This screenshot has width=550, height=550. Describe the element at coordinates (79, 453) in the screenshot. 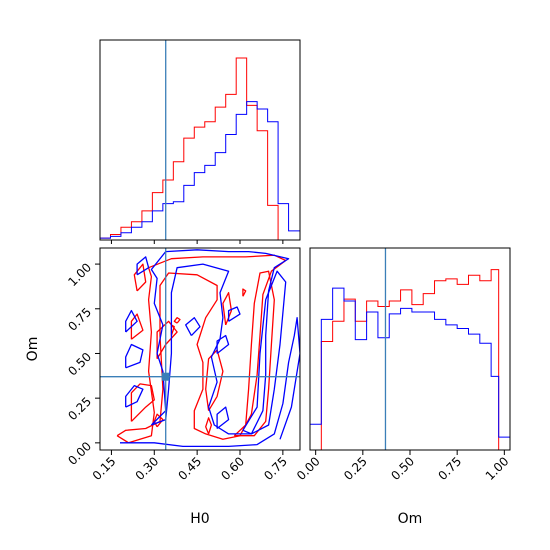

I see `y-tick-label-0: 0.00` at that location.